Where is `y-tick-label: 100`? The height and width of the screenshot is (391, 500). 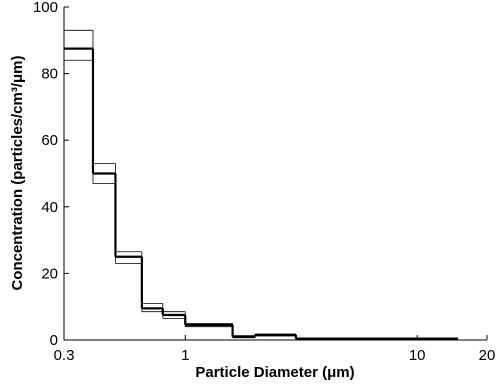
y-tick-label: 100 is located at coordinates (45, 8).